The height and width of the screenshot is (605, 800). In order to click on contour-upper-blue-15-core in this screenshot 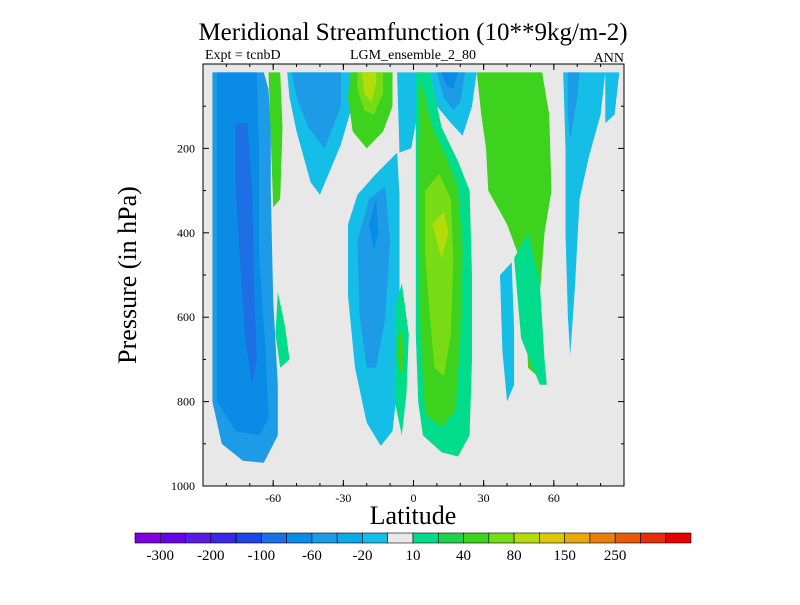, I will do `click(449, 81)`.